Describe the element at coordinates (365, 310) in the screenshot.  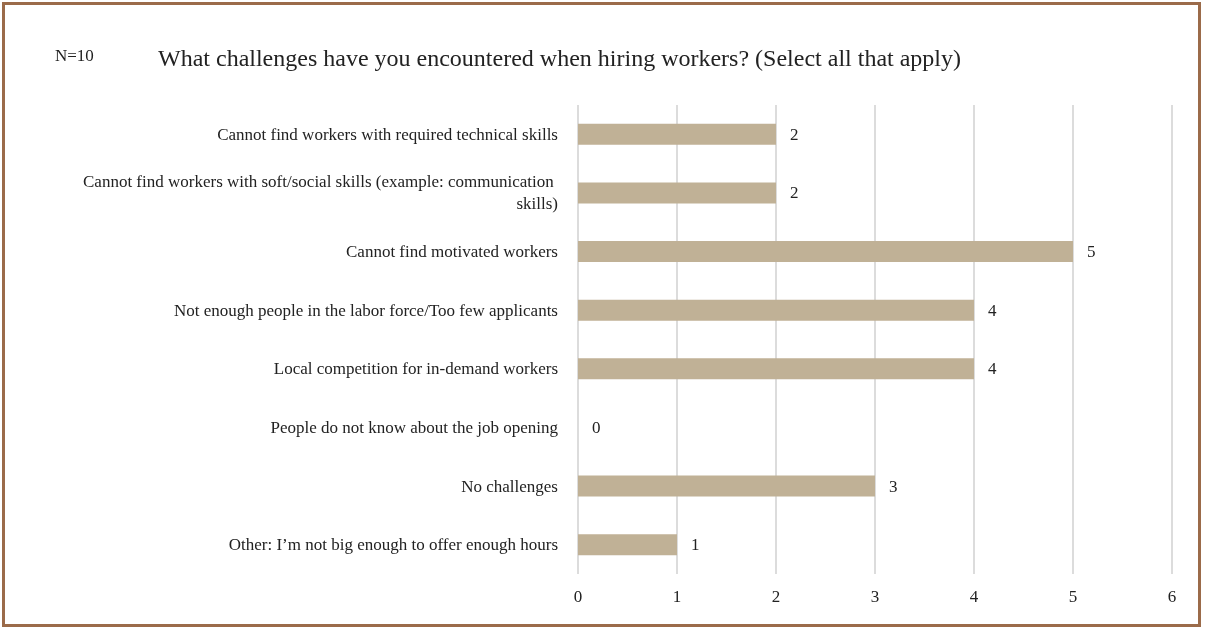
I see `y-tick-label: Not enough people in the labor force/Too few applicants` at that location.